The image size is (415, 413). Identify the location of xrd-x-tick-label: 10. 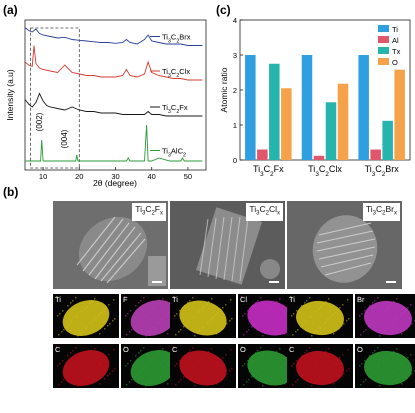
(43, 176).